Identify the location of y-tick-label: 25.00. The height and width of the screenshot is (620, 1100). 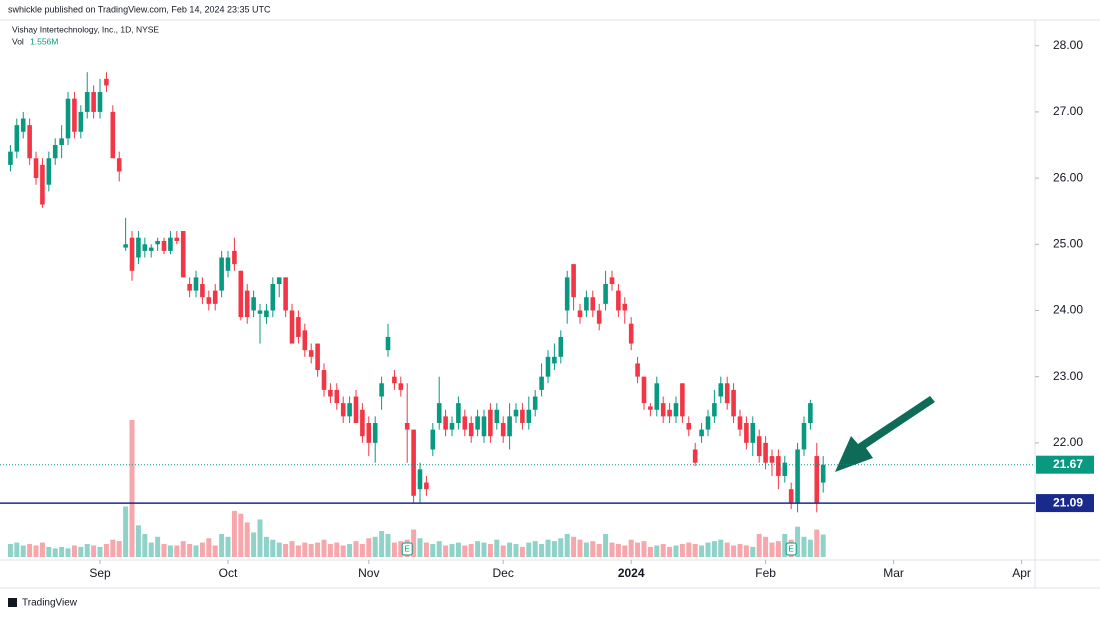
(1068, 243).